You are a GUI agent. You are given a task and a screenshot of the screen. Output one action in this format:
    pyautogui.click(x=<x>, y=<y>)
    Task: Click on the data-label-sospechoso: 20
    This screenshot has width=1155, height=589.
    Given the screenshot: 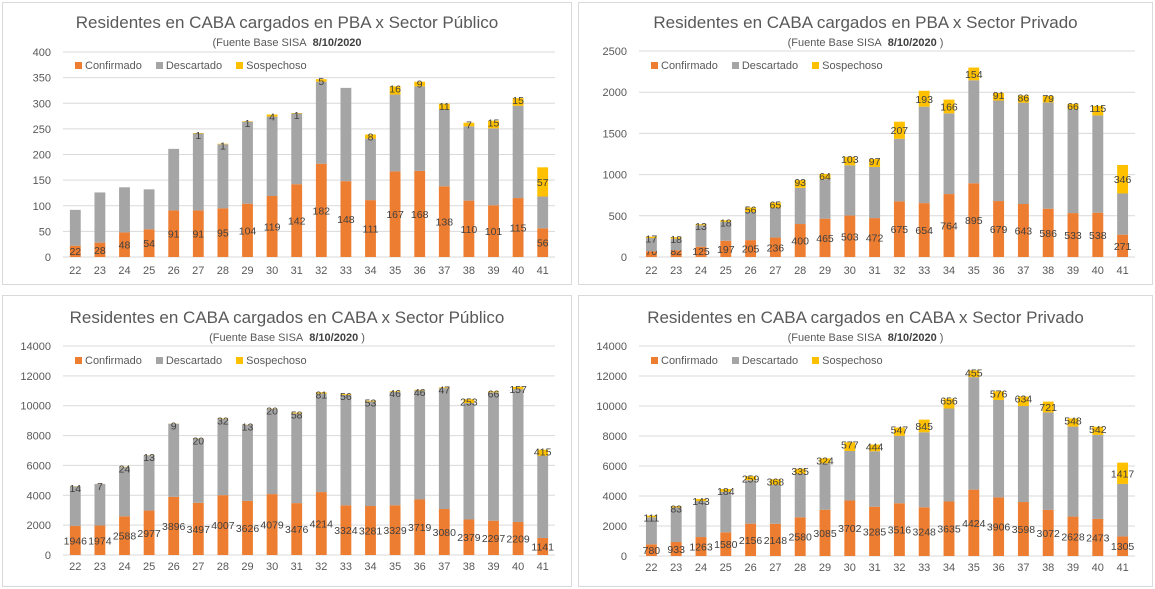 What is the action you would take?
    pyautogui.click(x=272, y=412)
    